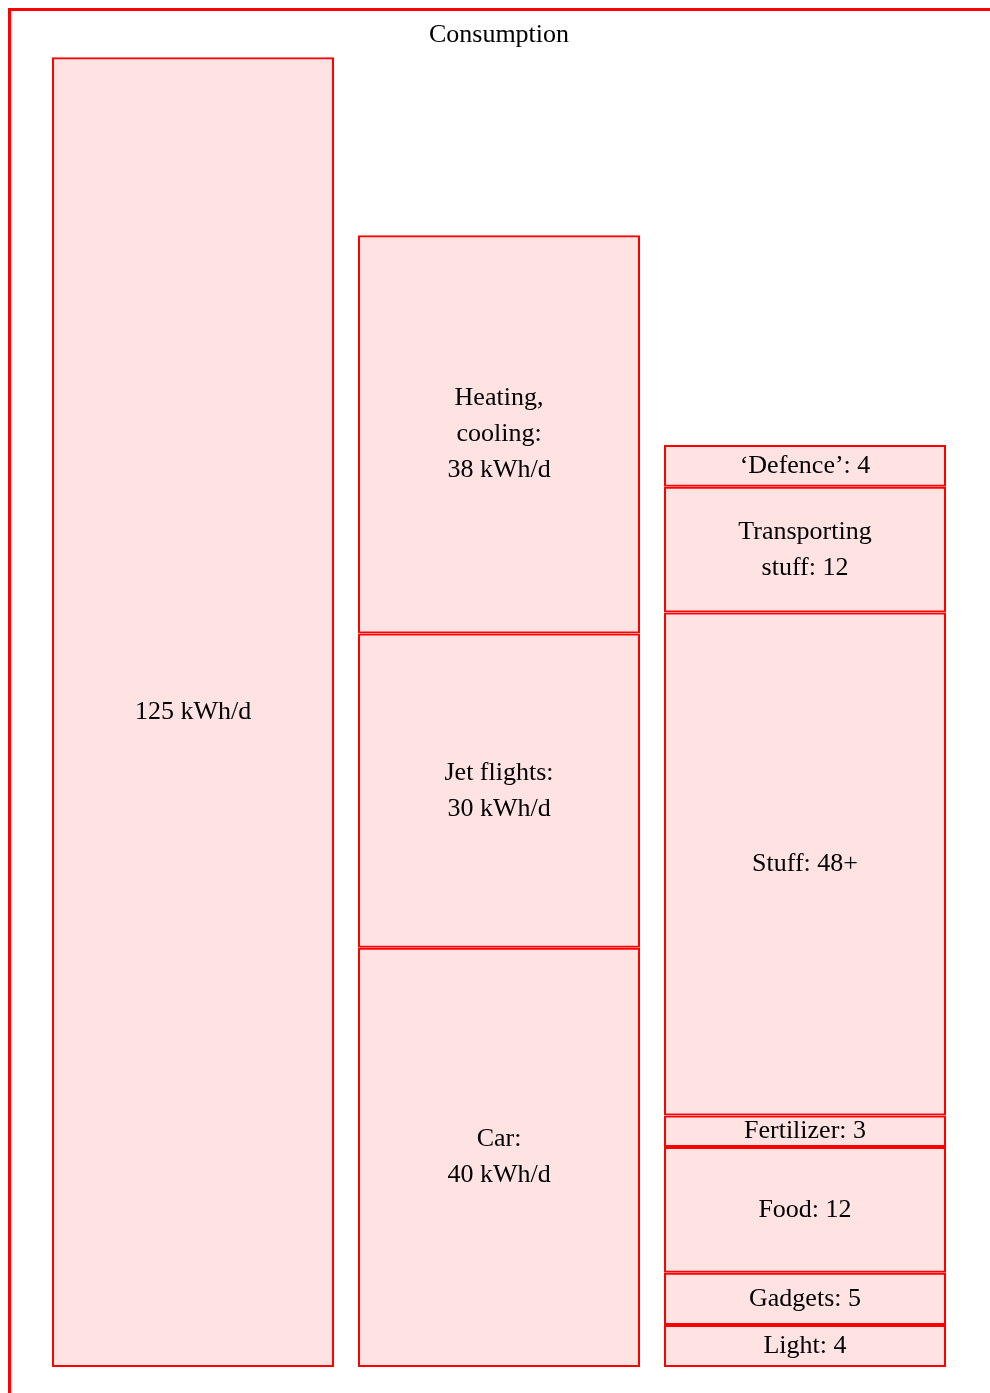 This screenshot has height=1393, width=990. I want to click on data-label: Fertilizer: 3, so click(805, 1130).